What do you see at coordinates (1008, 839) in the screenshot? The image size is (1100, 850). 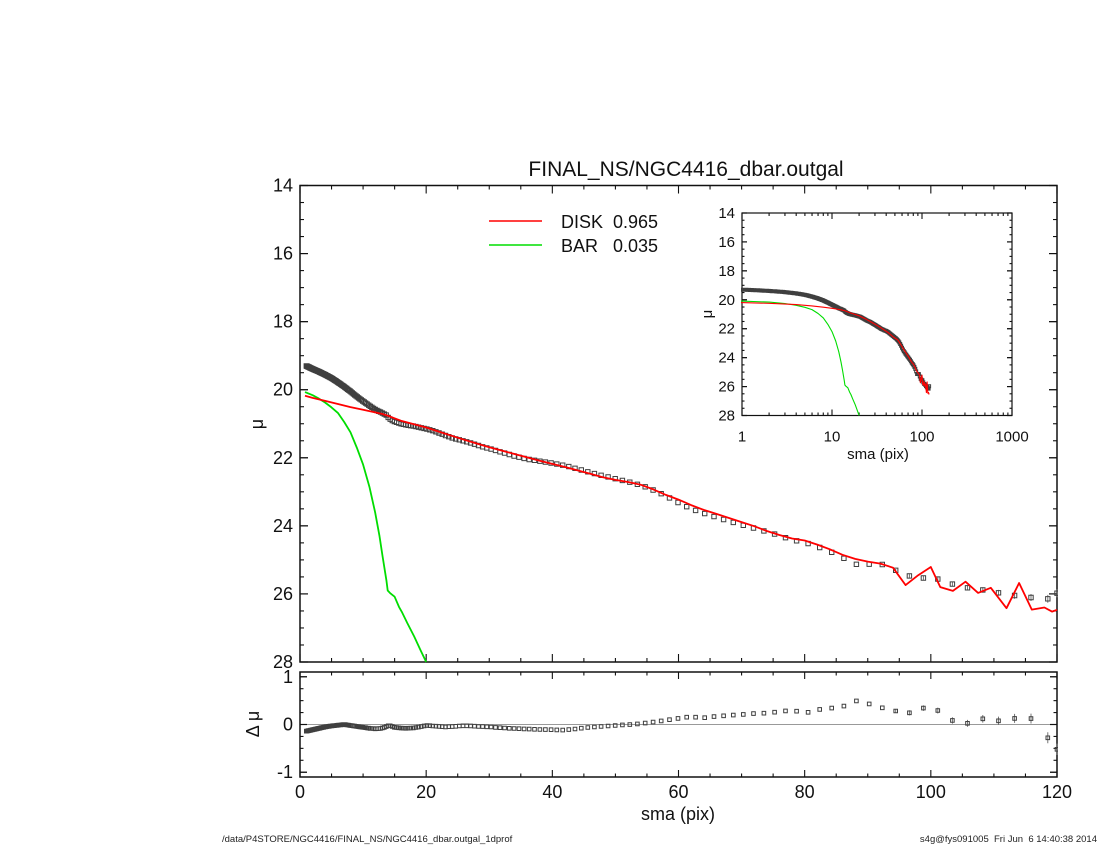 I see `footer-user-timestamp: s4g@fys091005 Fri Jun 6 14:40:38 2014` at bounding box center [1008, 839].